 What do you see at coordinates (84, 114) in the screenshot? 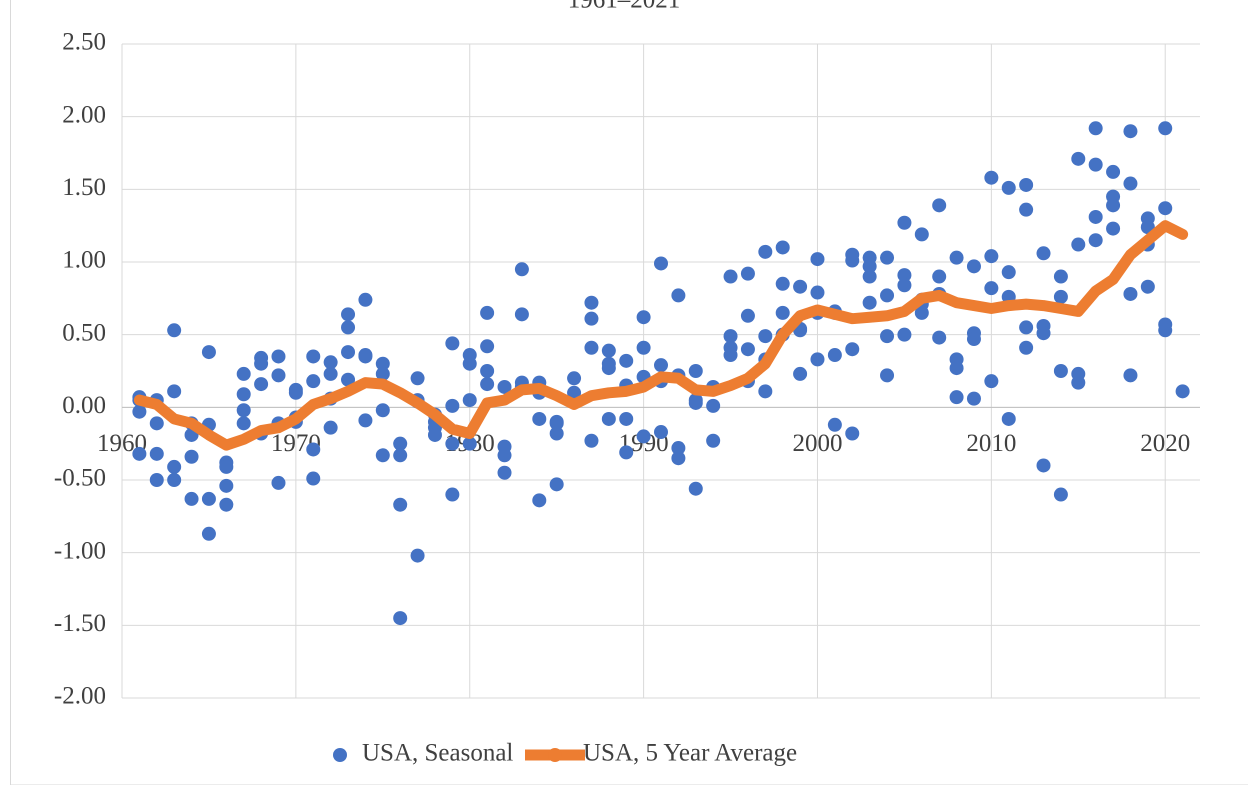
I see `y-tick-label: 2.00` at bounding box center [84, 114].